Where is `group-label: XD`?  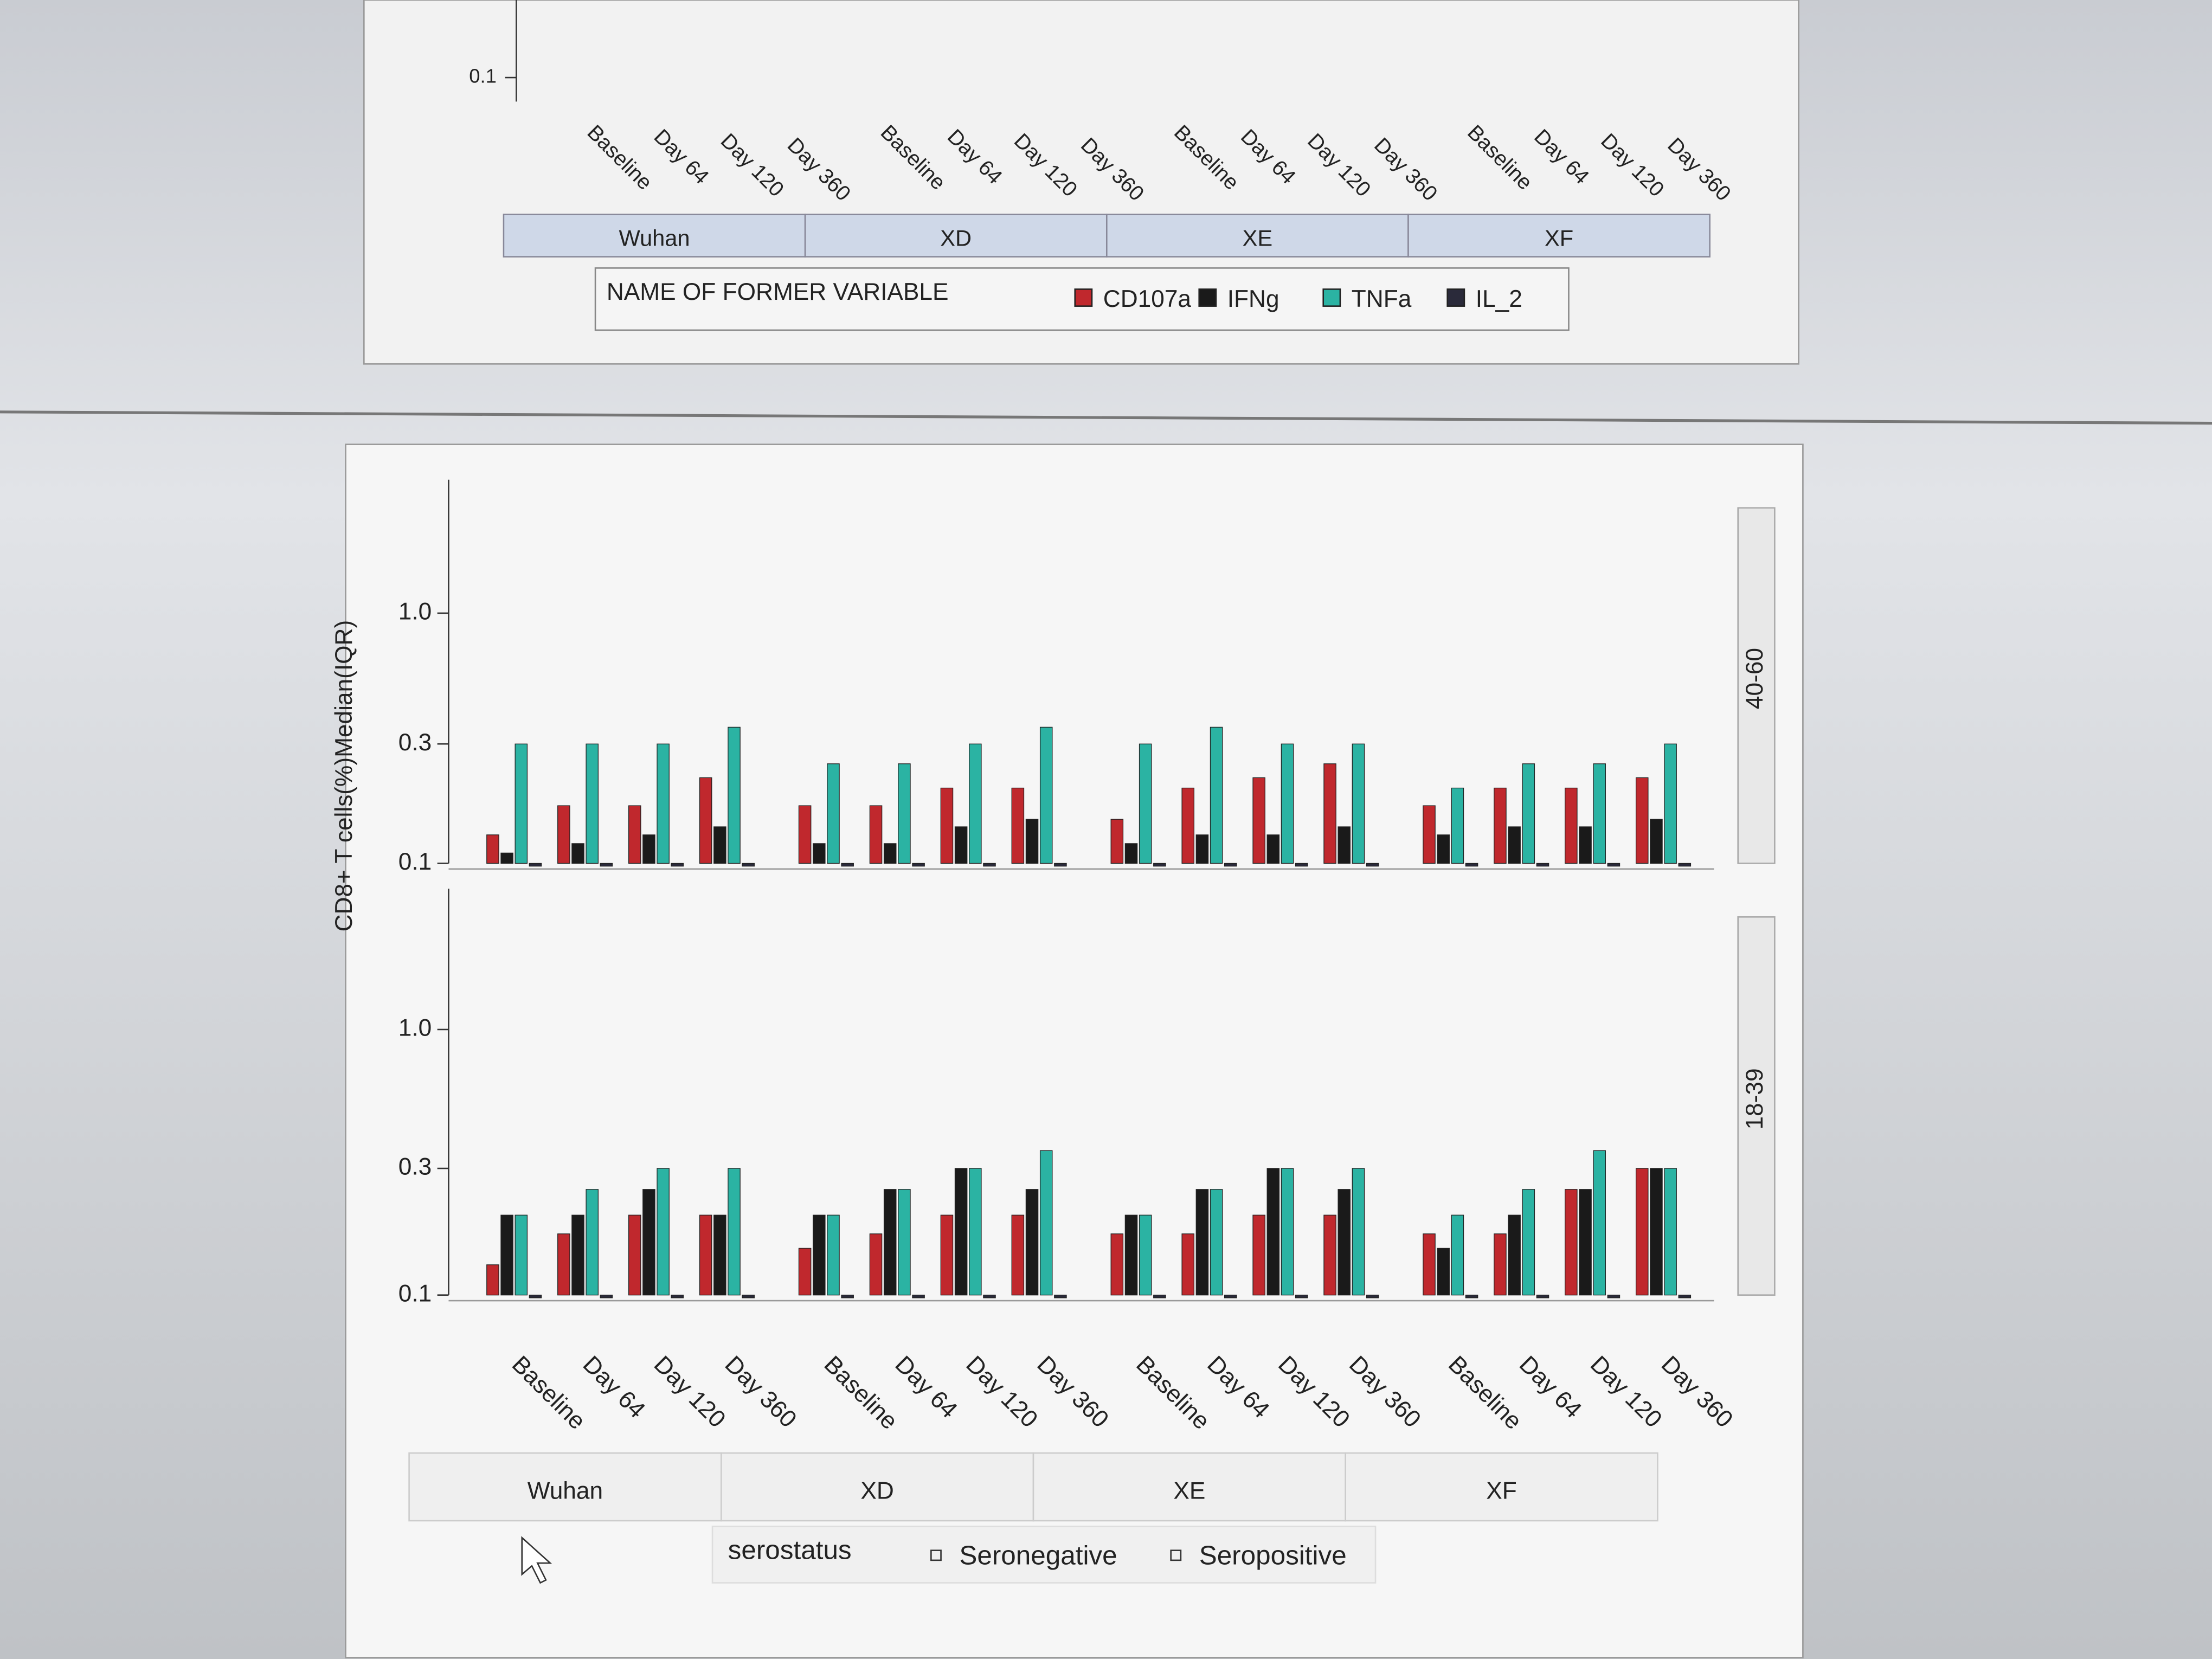 group-label: XD is located at coordinates (876, 1491).